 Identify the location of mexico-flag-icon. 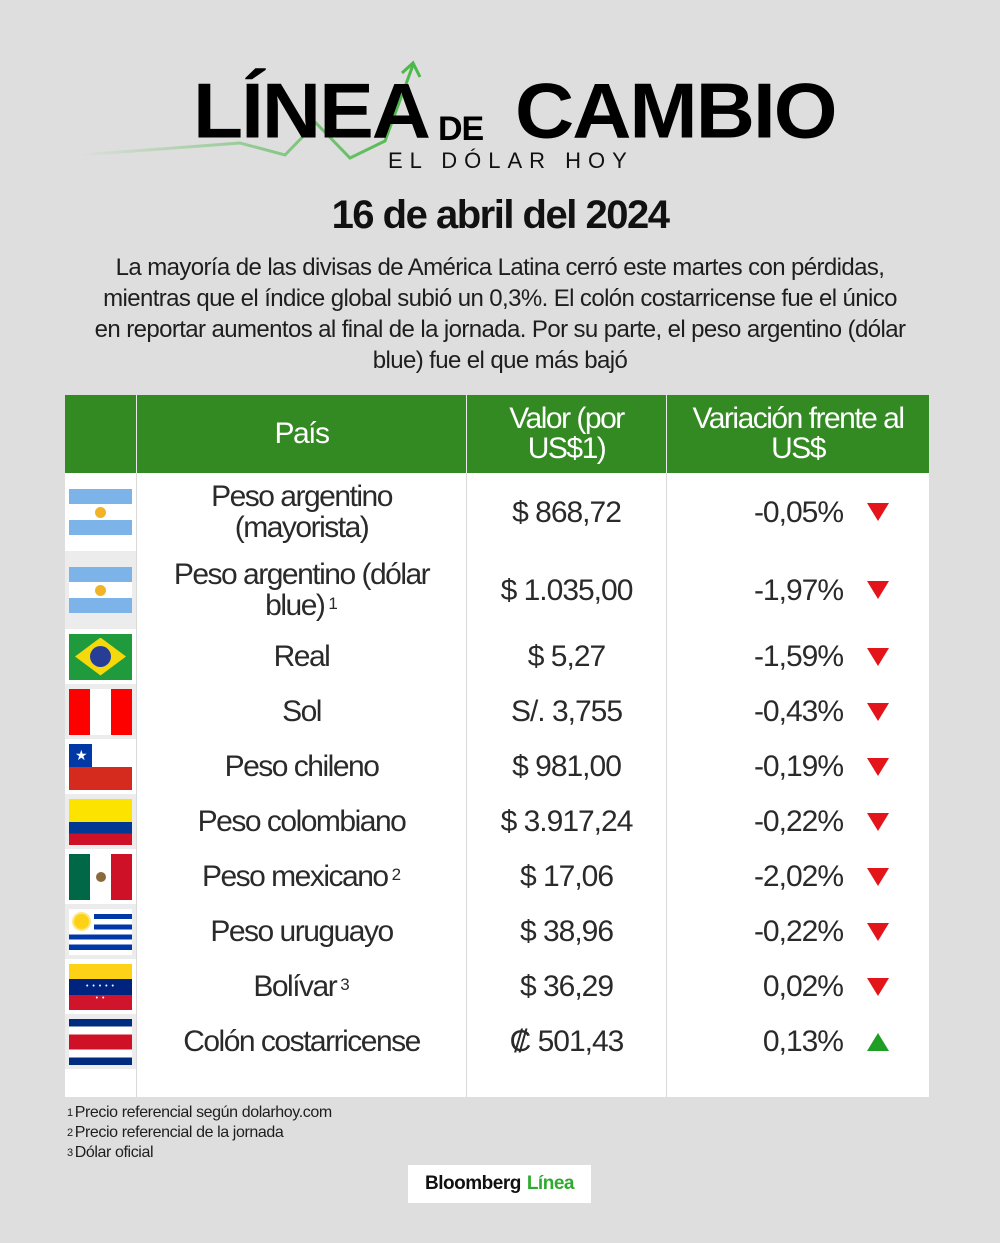
(100, 876).